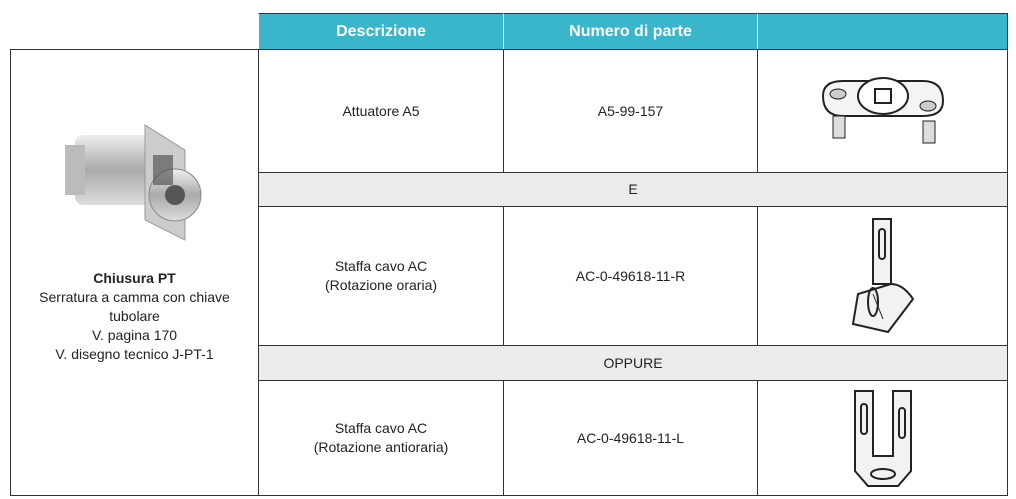 This screenshot has height=499, width=1016. I want to click on part-cell: A5-99-157, so click(630, 111).